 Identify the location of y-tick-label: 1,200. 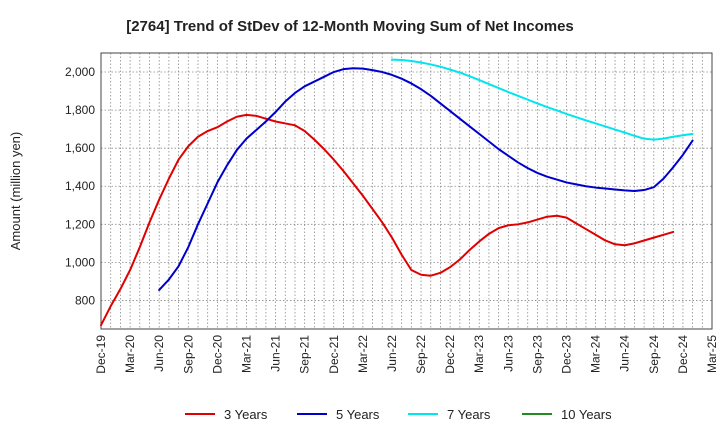
(80, 224).